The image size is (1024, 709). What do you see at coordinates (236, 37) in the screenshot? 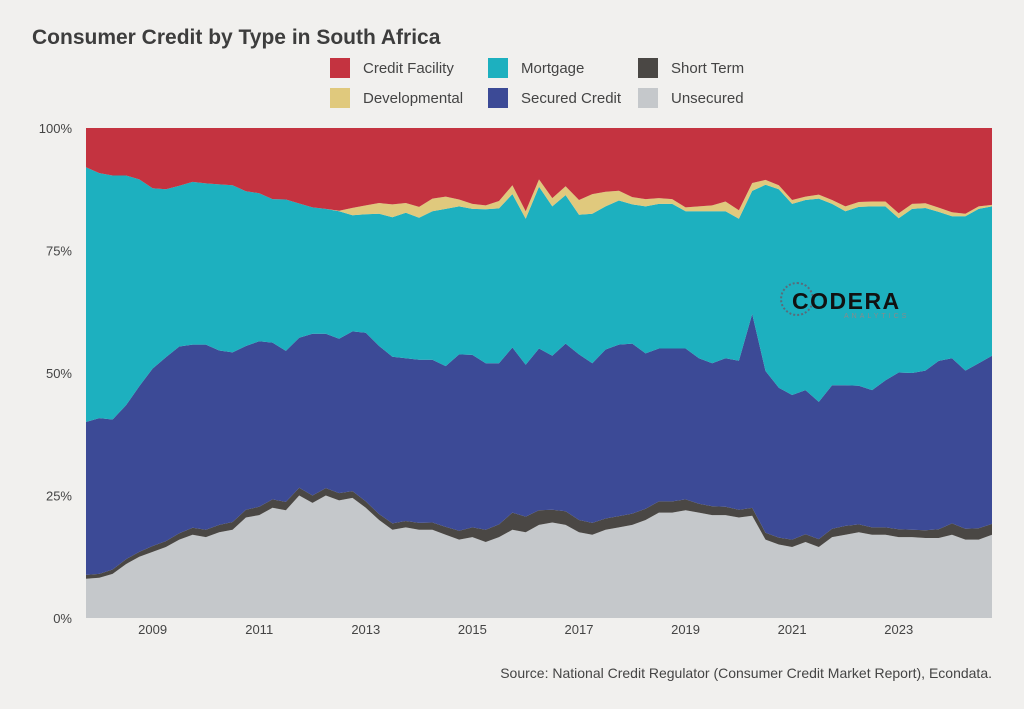
I see `chart-title: Consumer Credit by Type in South Africa` at bounding box center [236, 37].